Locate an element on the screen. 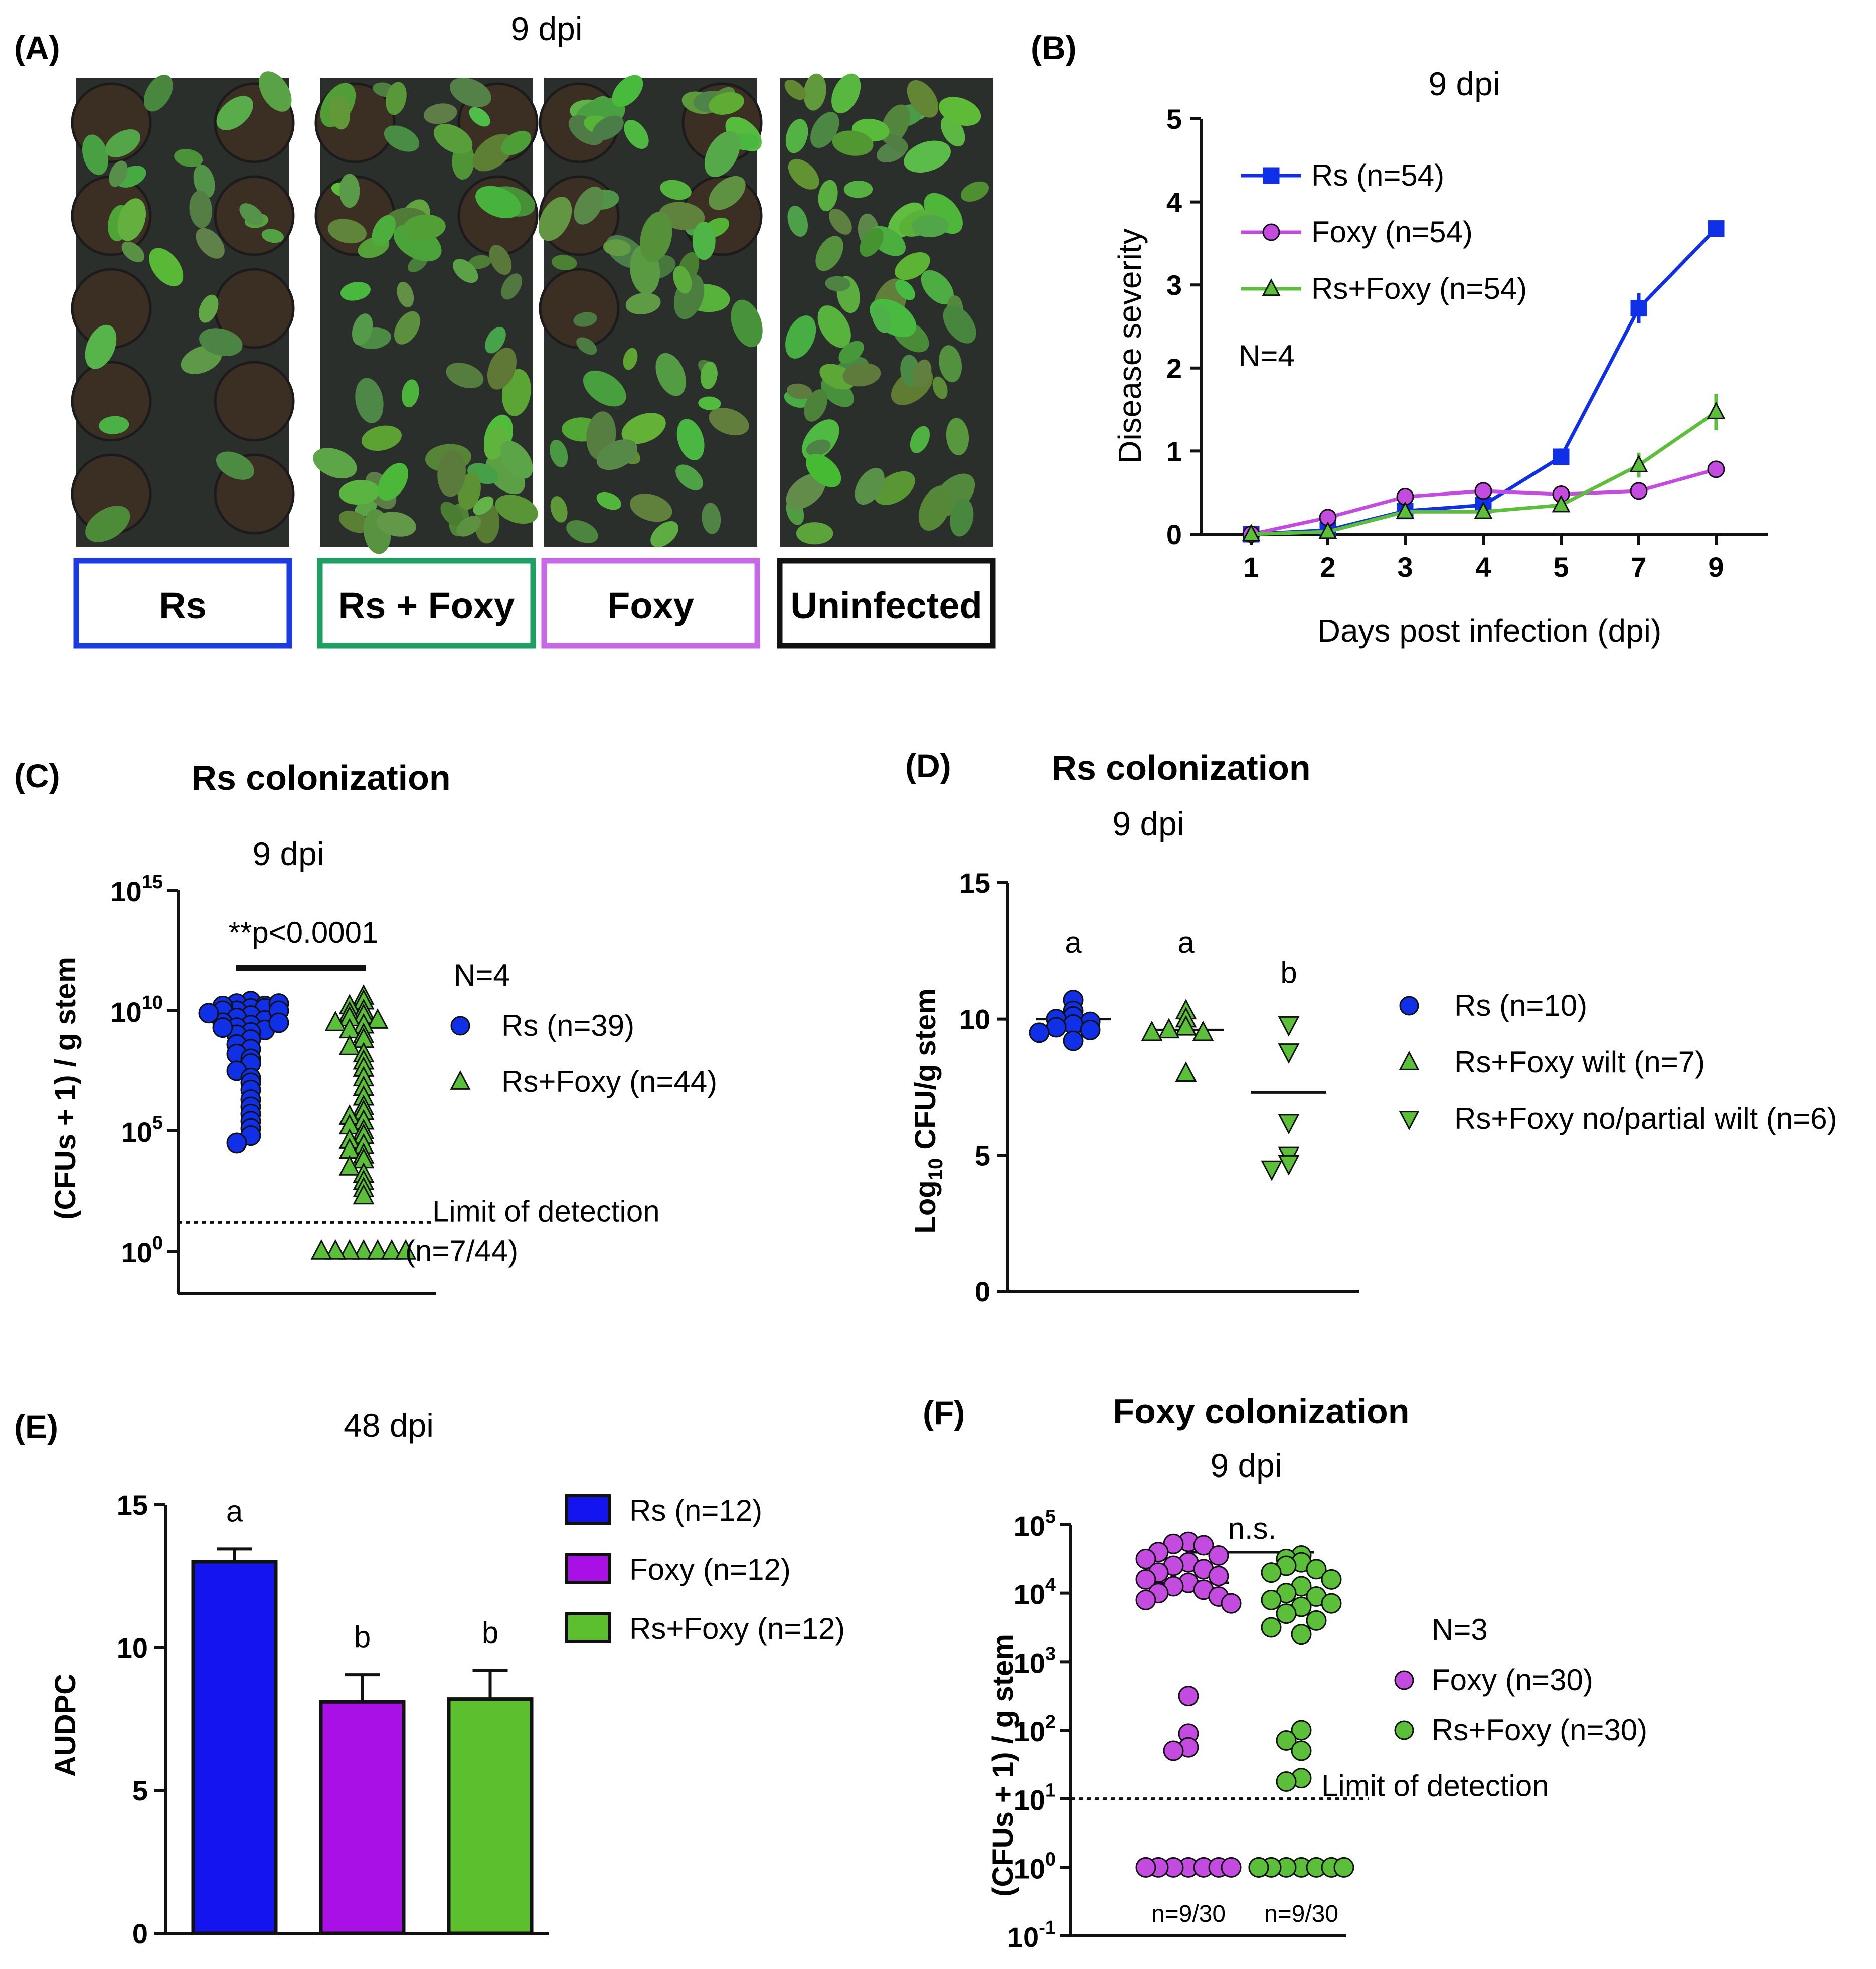 The height and width of the screenshot is (1969, 1876). x-tick-label: 4 is located at coordinates (1483, 567).